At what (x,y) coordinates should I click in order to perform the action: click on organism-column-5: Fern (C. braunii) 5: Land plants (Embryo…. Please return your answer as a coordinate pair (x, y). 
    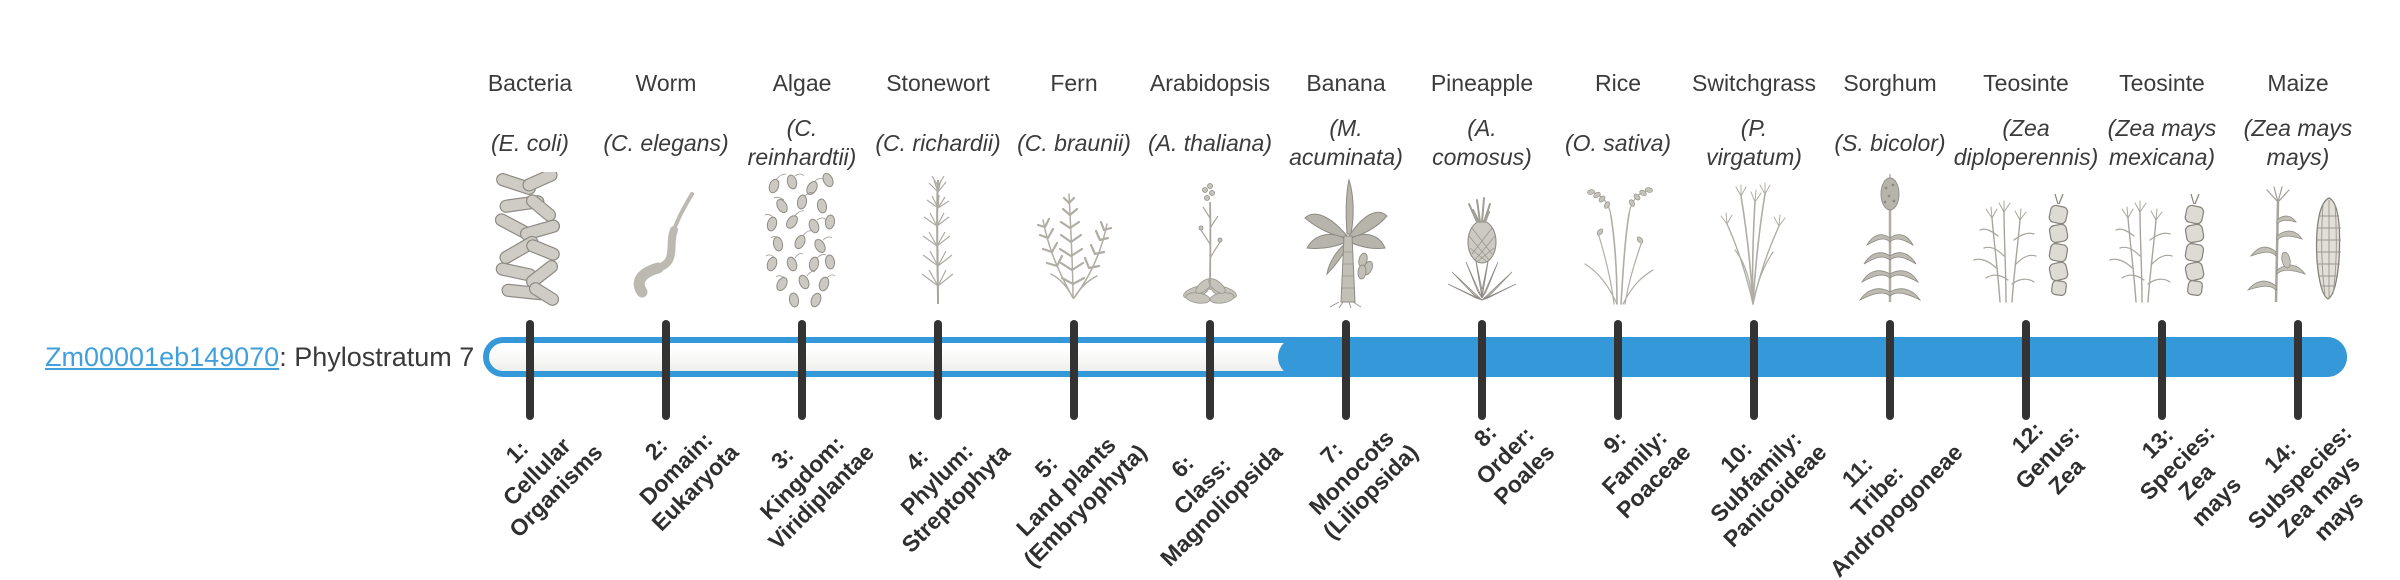
    Looking at the image, I should click on (1078, 290).